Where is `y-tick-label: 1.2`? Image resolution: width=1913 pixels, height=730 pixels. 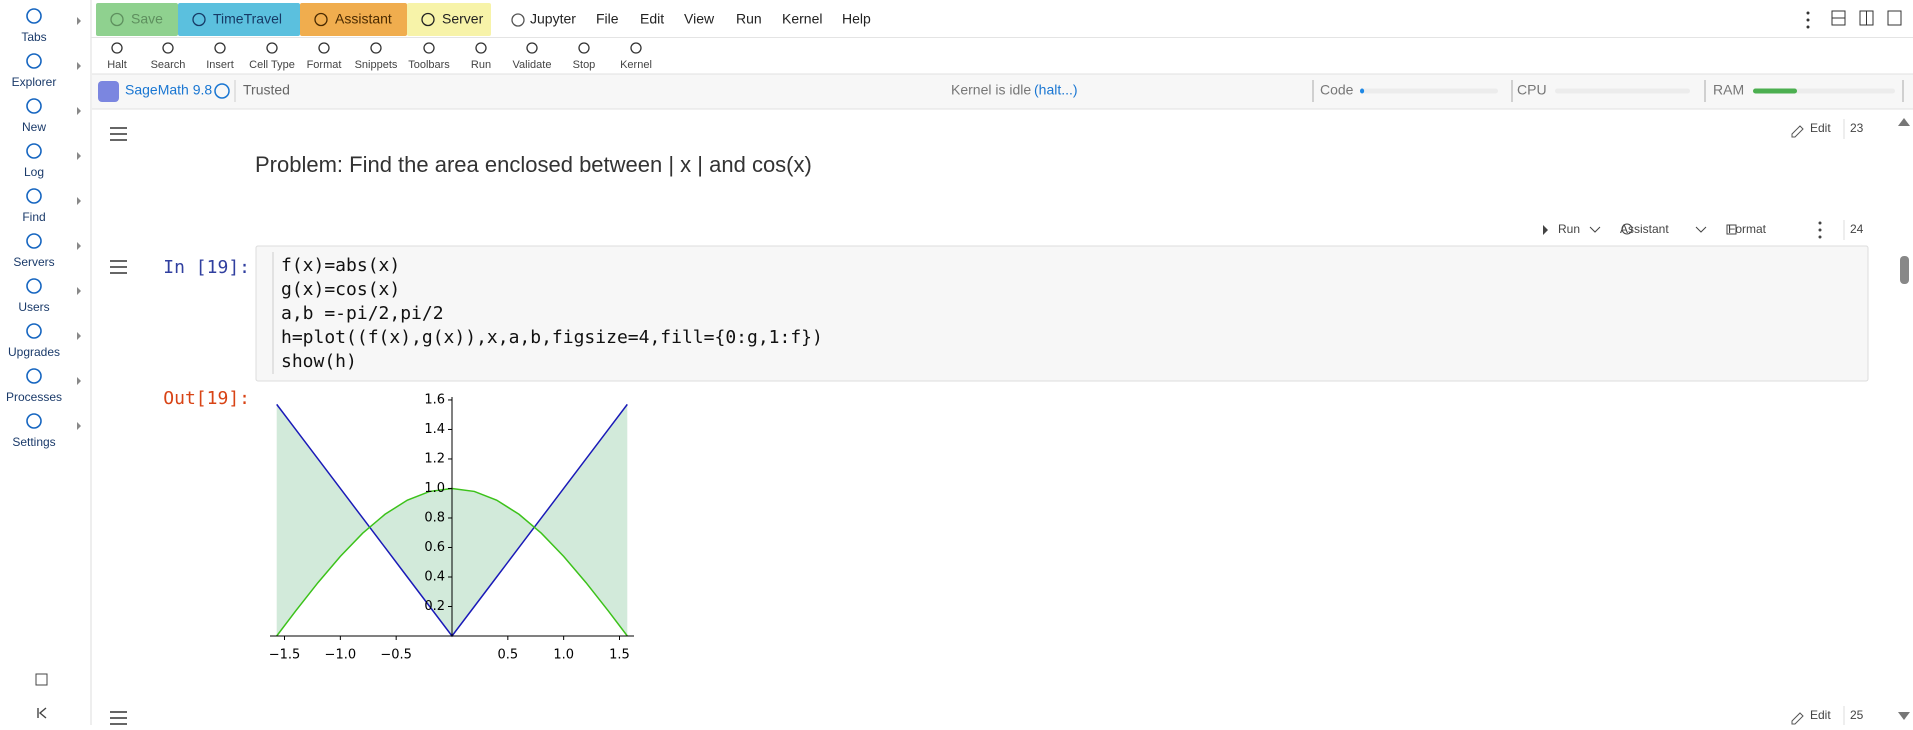
y-tick-label: 1.2 is located at coordinates (434, 458).